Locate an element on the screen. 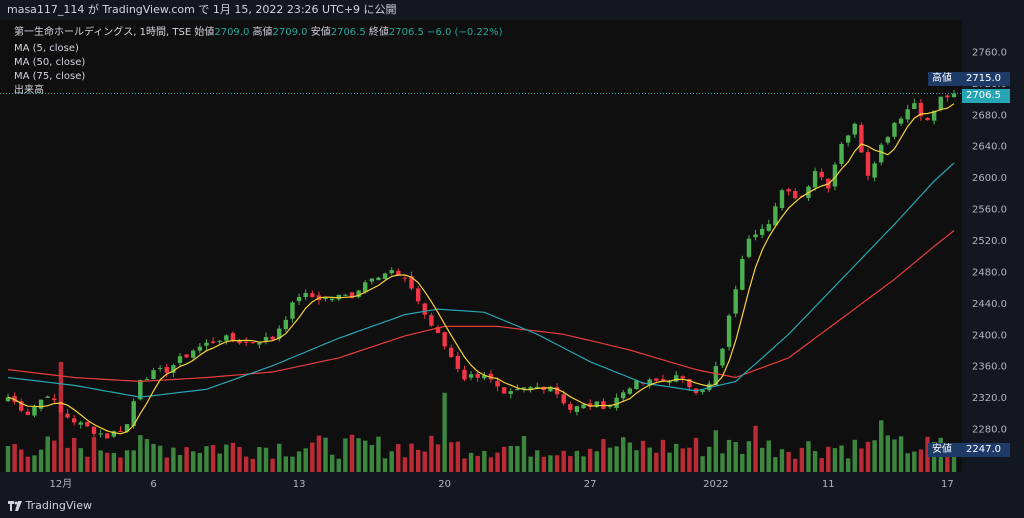 The image size is (1024, 518). time-tick-label: 12月 is located at coordinates (61, 484).